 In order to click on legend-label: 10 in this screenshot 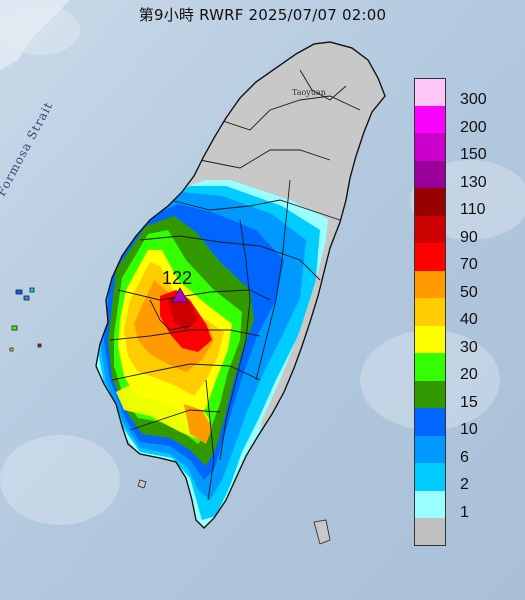, I will do `click(469, 429)`.